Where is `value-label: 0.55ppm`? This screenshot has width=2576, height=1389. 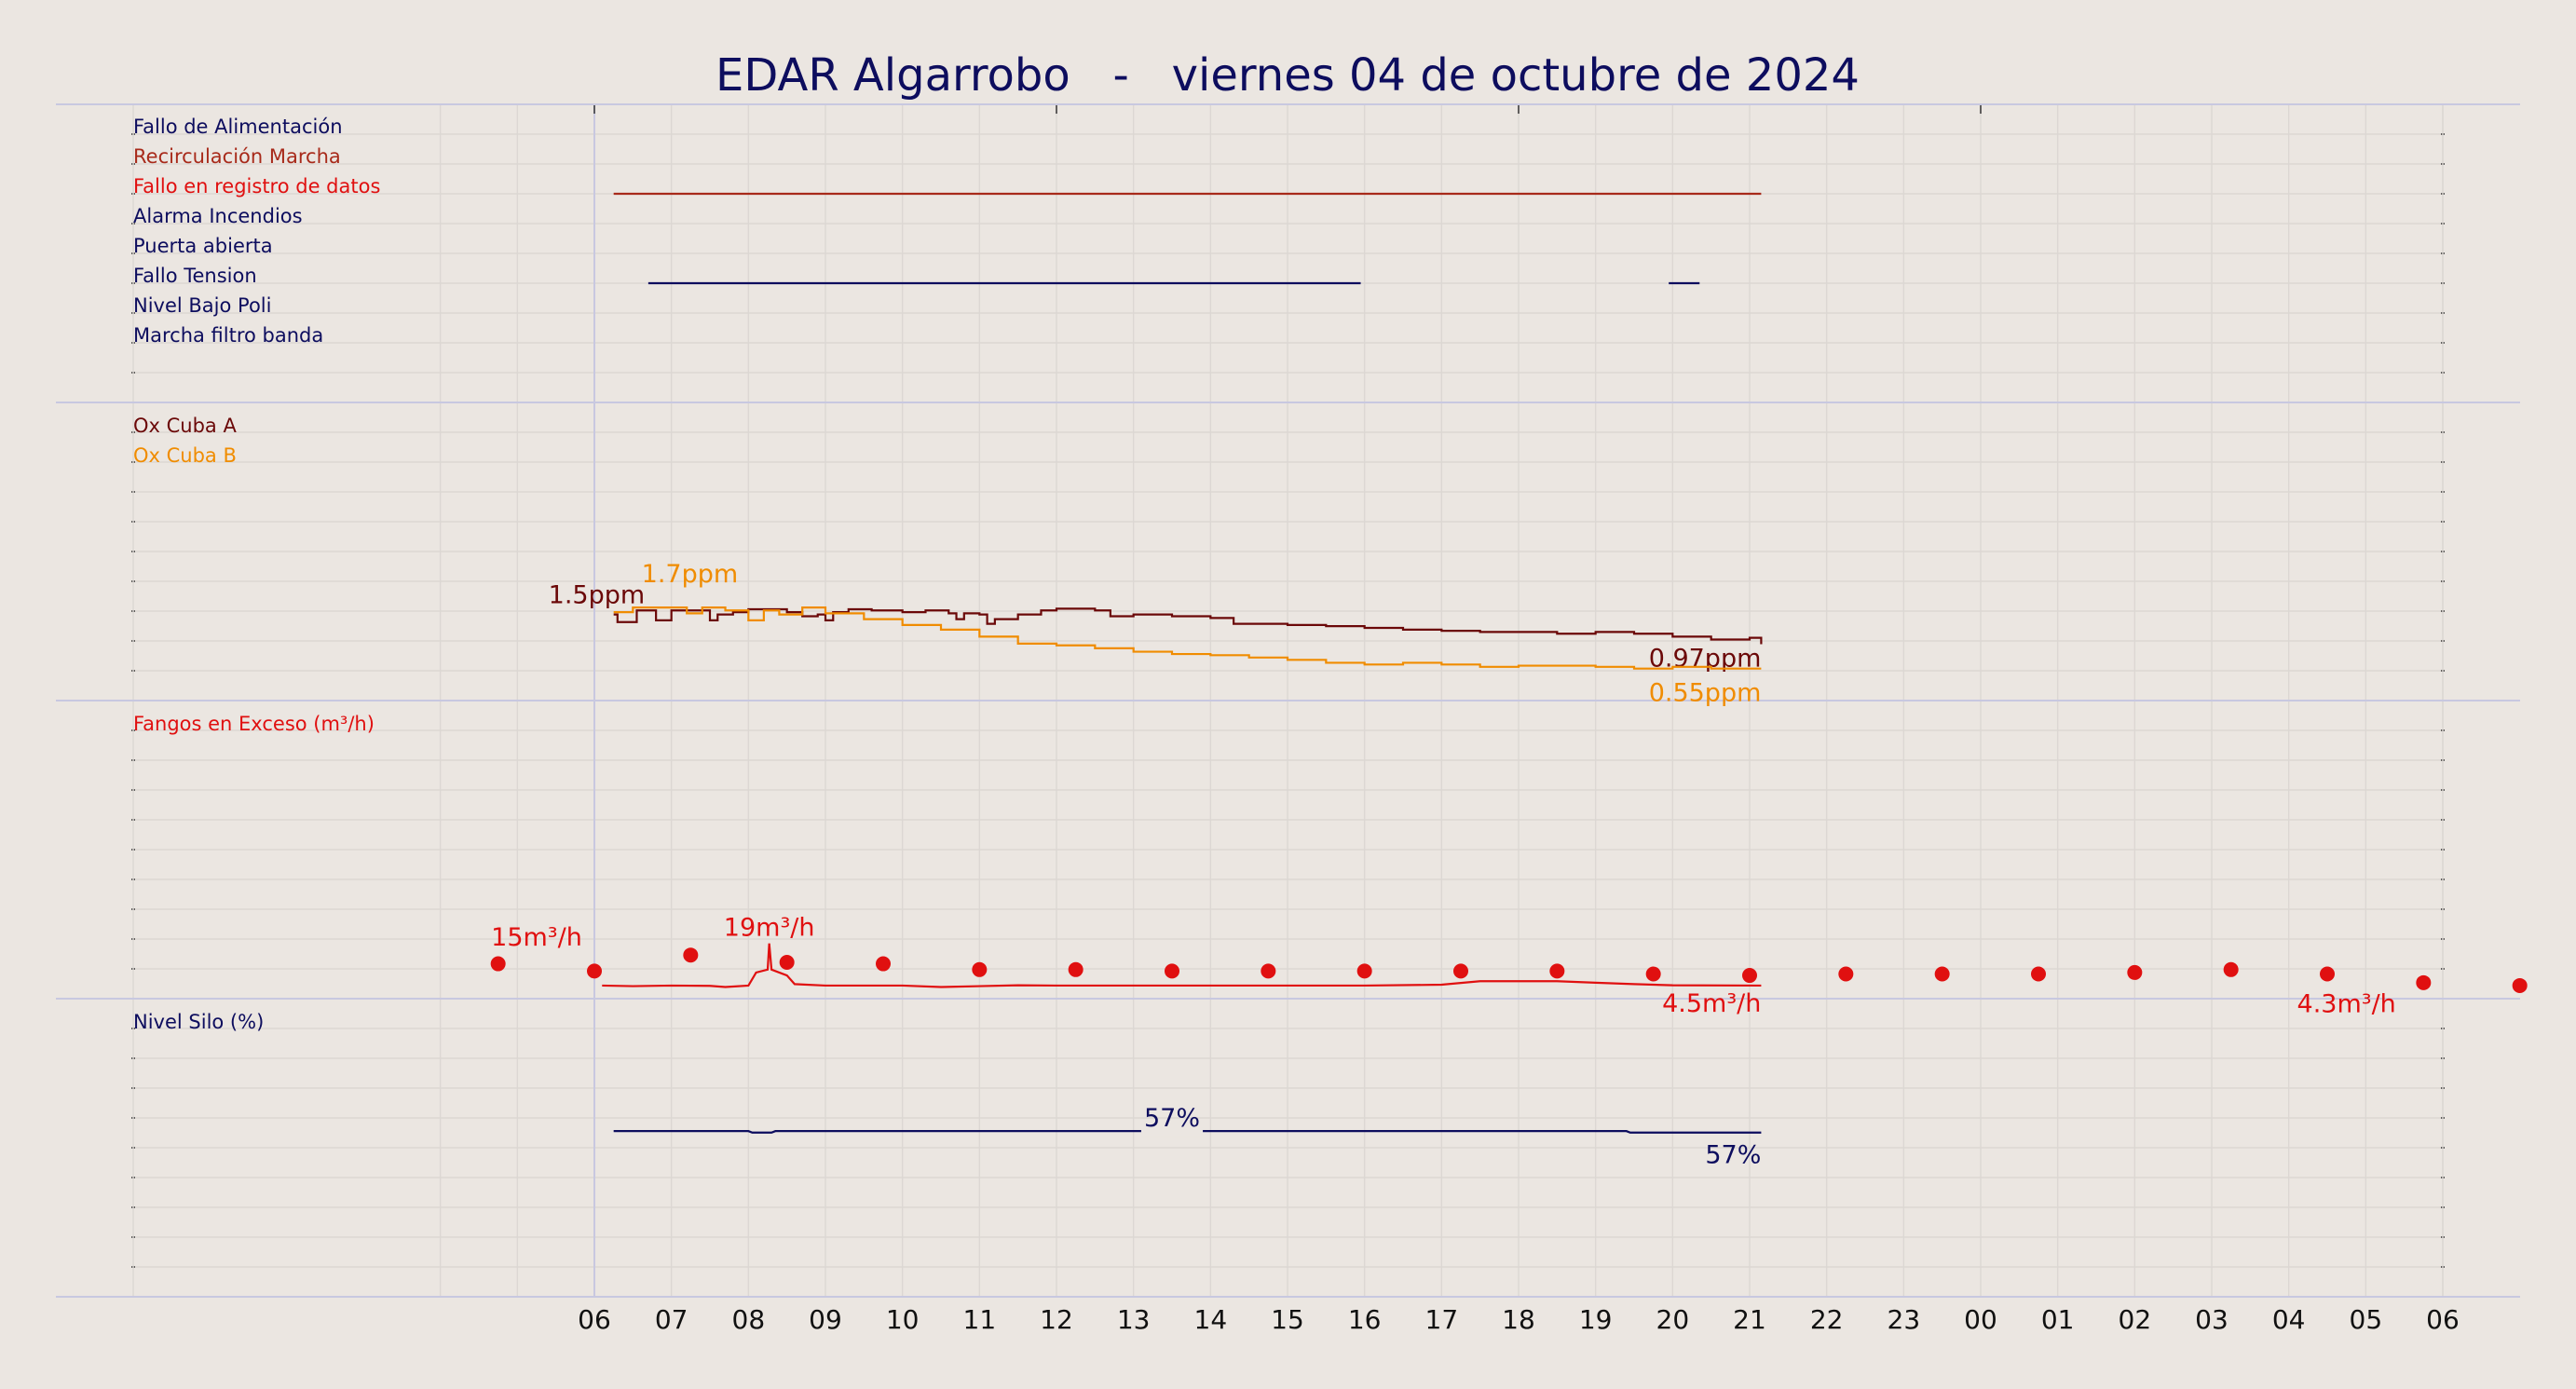
value-label: 0.55ppm is located at coordinates (1705, 693).